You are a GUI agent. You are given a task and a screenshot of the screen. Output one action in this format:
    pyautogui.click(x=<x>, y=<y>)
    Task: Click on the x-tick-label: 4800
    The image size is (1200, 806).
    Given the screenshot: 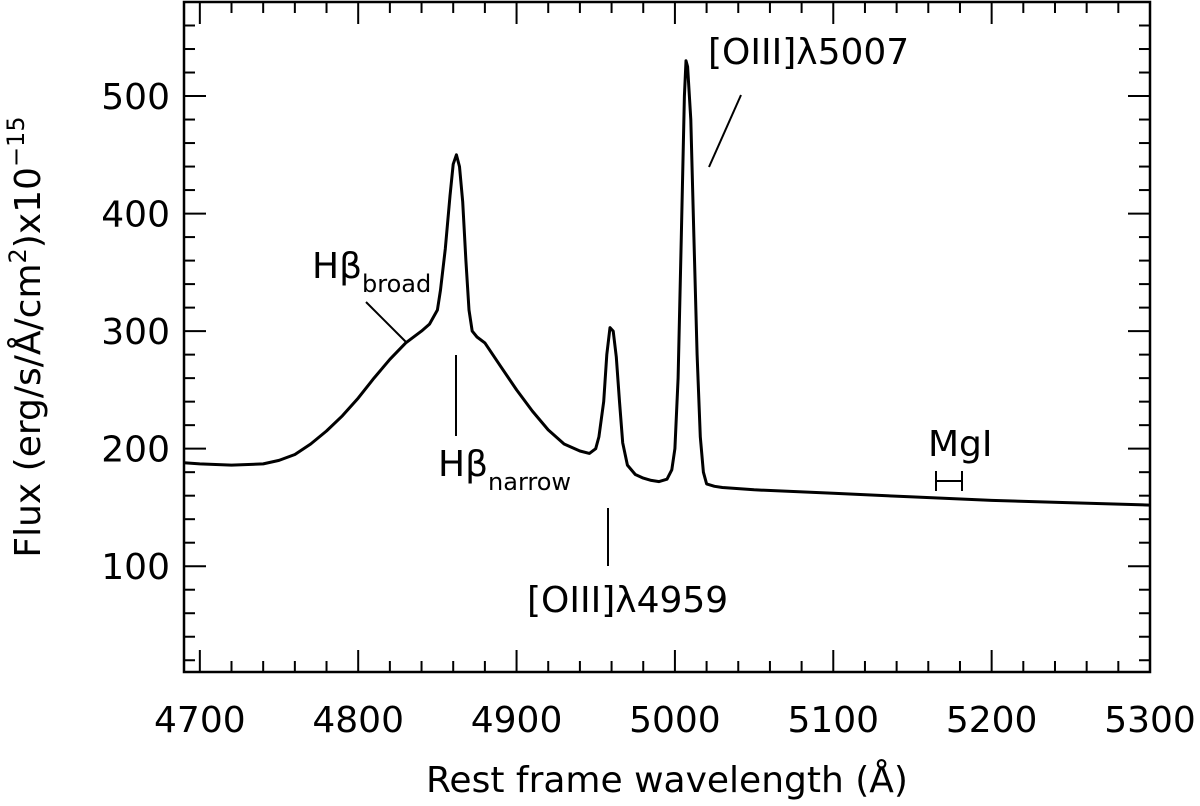 What is the action you would take?
    pyautogui.click(x=358, y=720)
    